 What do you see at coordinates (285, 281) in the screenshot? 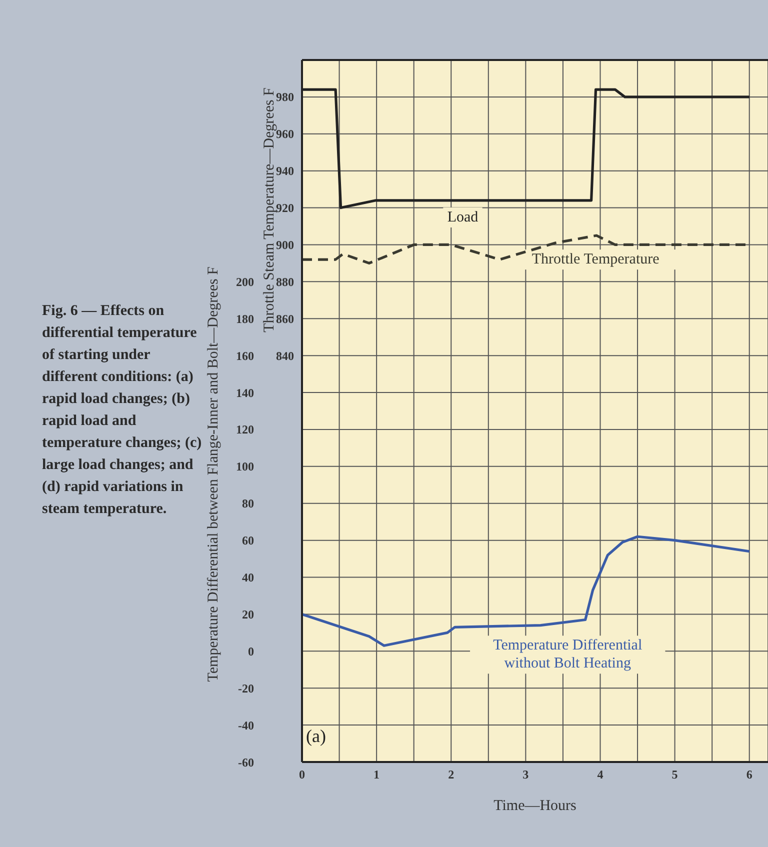
I see `y2-tick-label: 880` at bounding box center [285, 281].